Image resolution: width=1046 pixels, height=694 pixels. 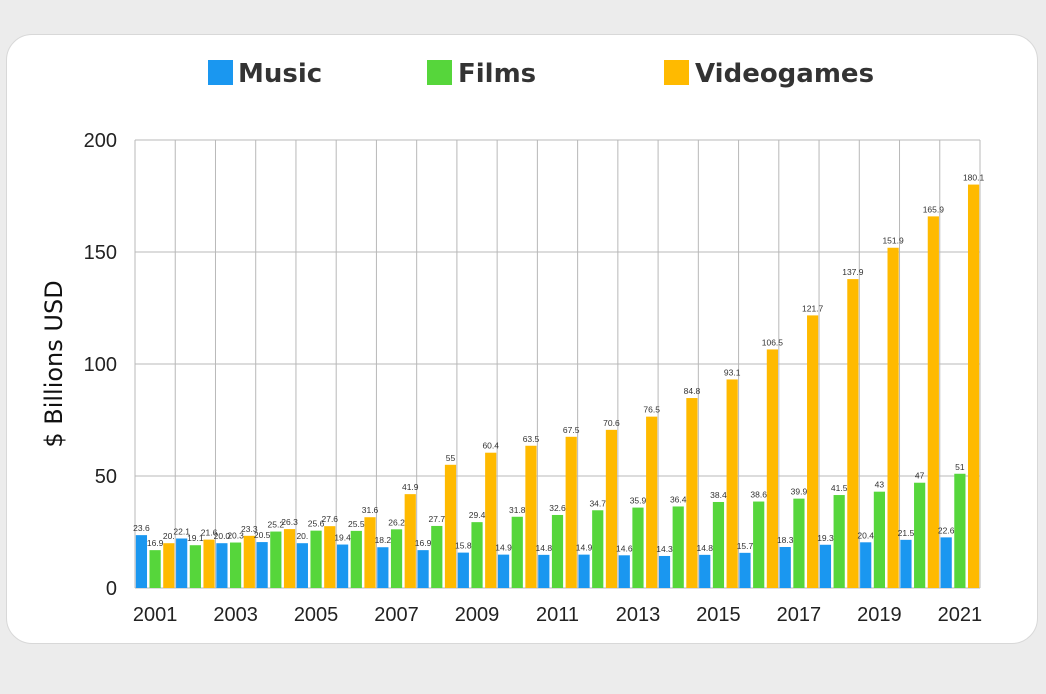 What do you see at coordinates (692, 493) in the screenshot?
I see `bar-videogames-2014` at bounding box center [692, 493].